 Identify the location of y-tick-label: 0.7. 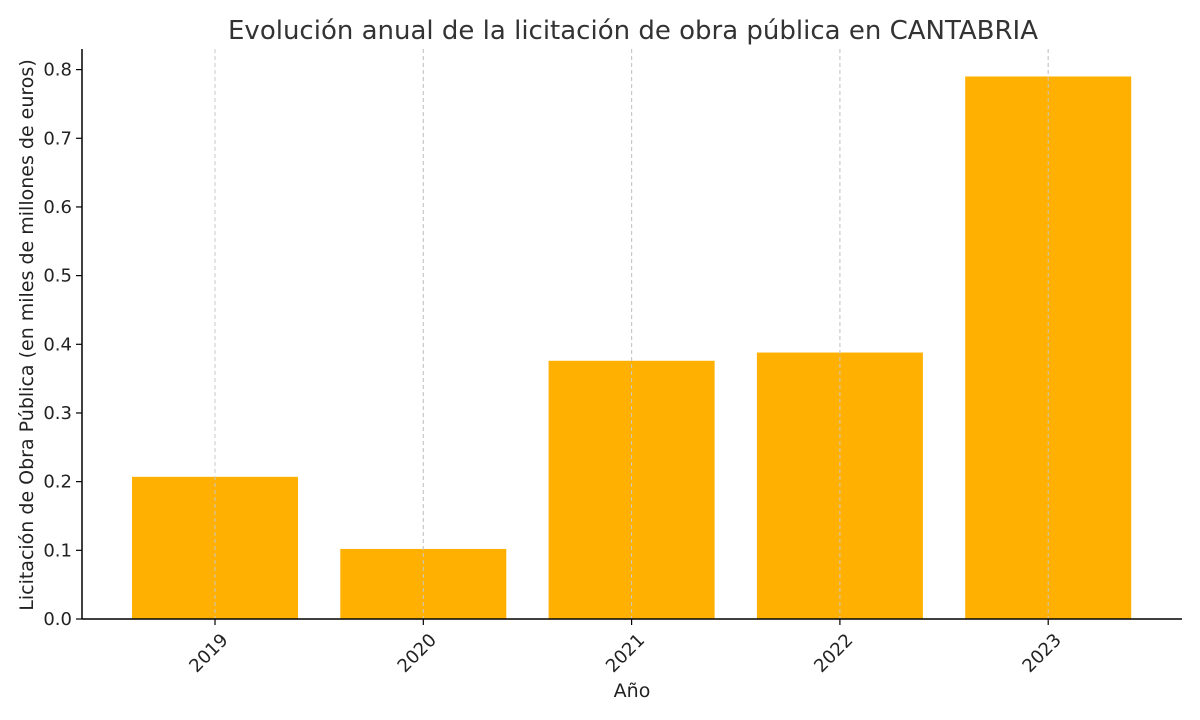
(57, 138).